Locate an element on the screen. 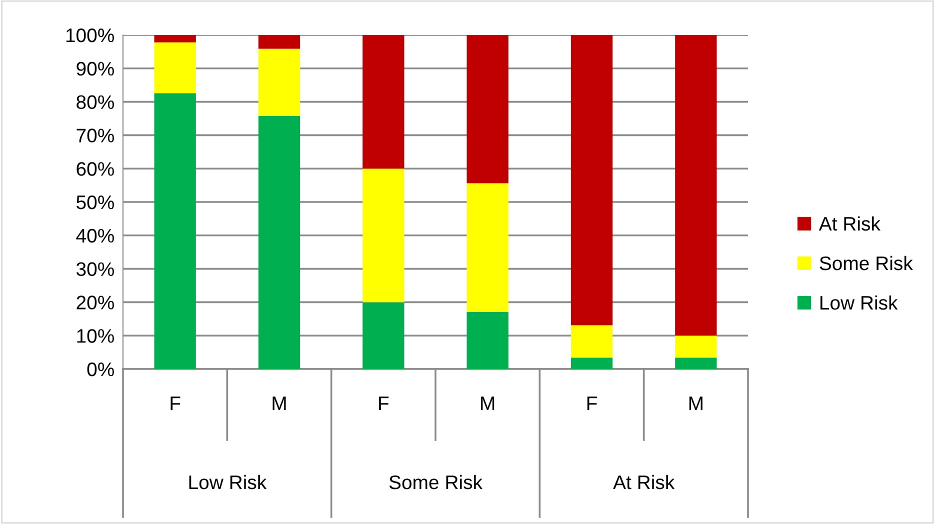 The image size is (935, 524). y-tick-label: 70% is located at coordinates (95, 135).